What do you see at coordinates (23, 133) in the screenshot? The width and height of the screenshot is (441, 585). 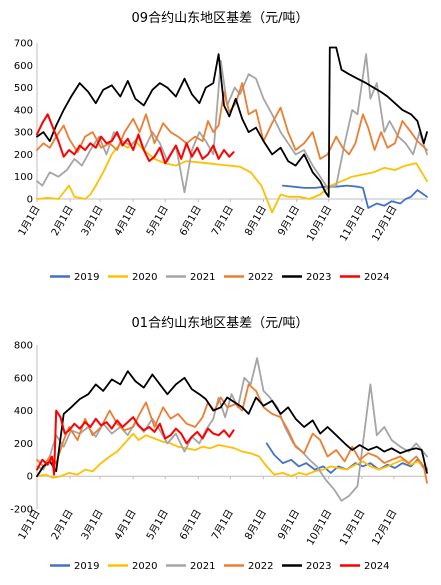 I see `y-tick-label: 300` at bounding box center [23, 133].